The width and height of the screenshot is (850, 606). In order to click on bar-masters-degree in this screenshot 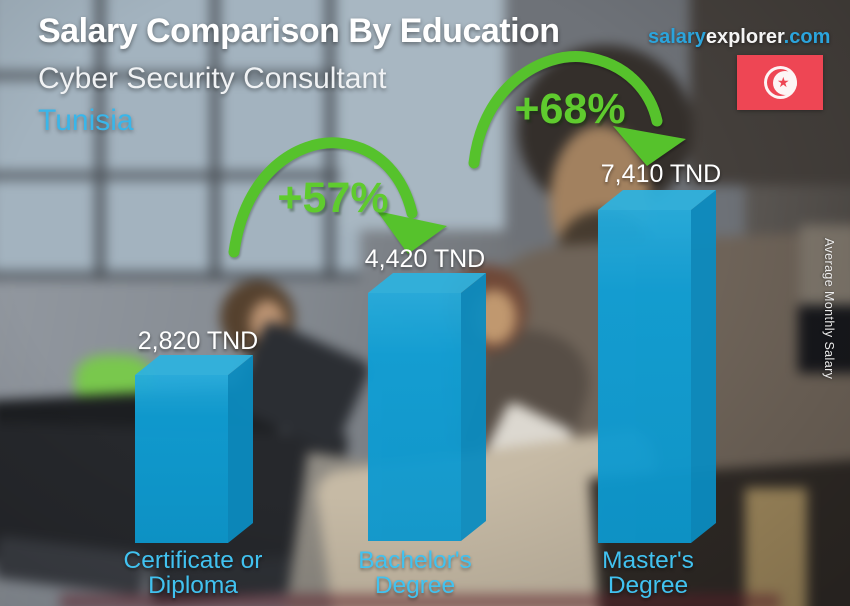, I will do `click(657, 366)`.